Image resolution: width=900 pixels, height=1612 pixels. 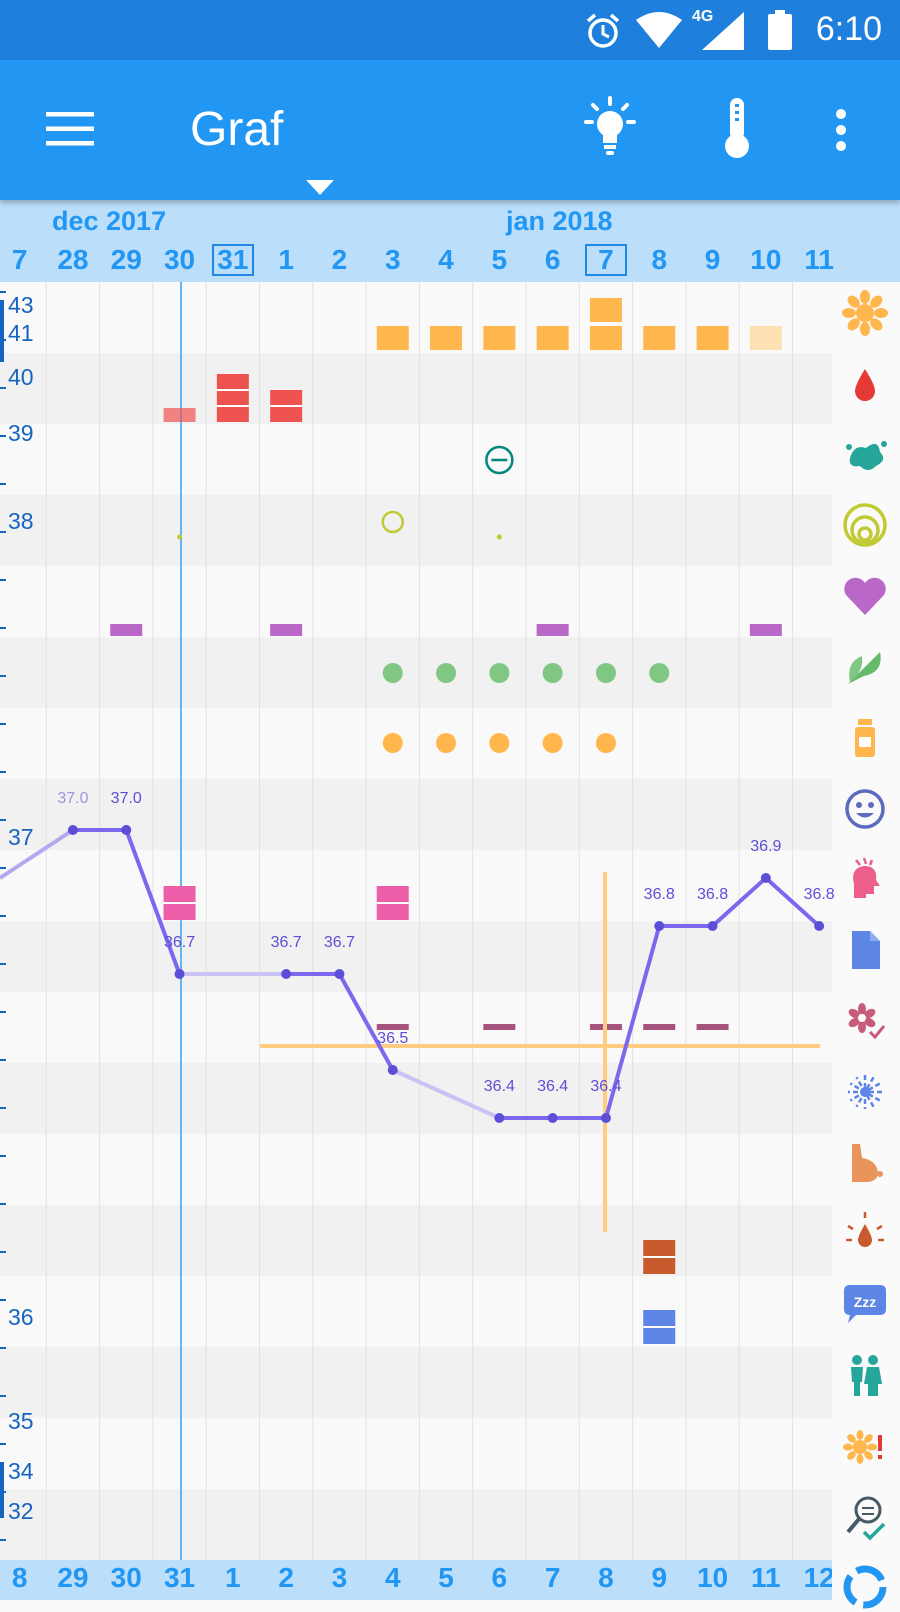 What do you see at coordinates (723, 31) in the screenshot?
I see `signal-icon` at bounding box center [723, 31].